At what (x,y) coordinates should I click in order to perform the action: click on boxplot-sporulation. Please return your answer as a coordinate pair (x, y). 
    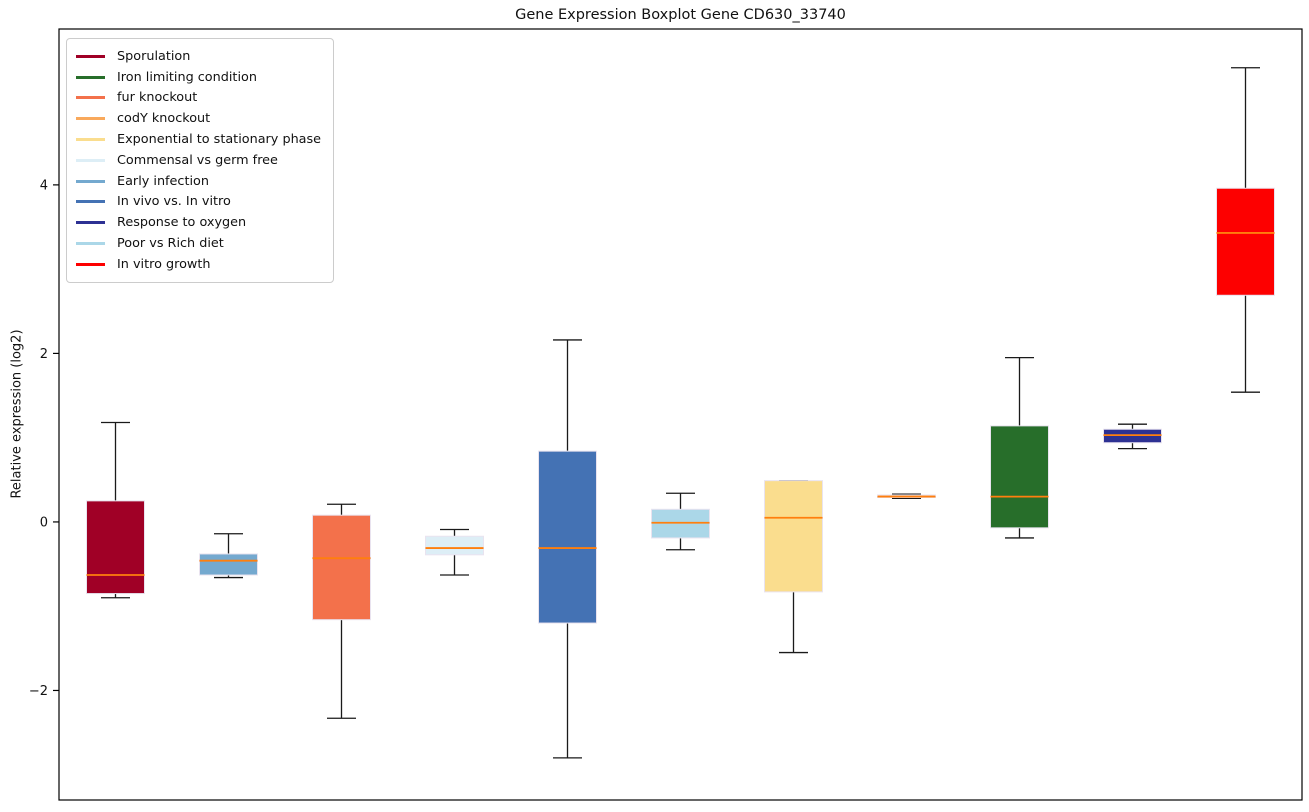
    Looking at the image, I should click on (115, 510).